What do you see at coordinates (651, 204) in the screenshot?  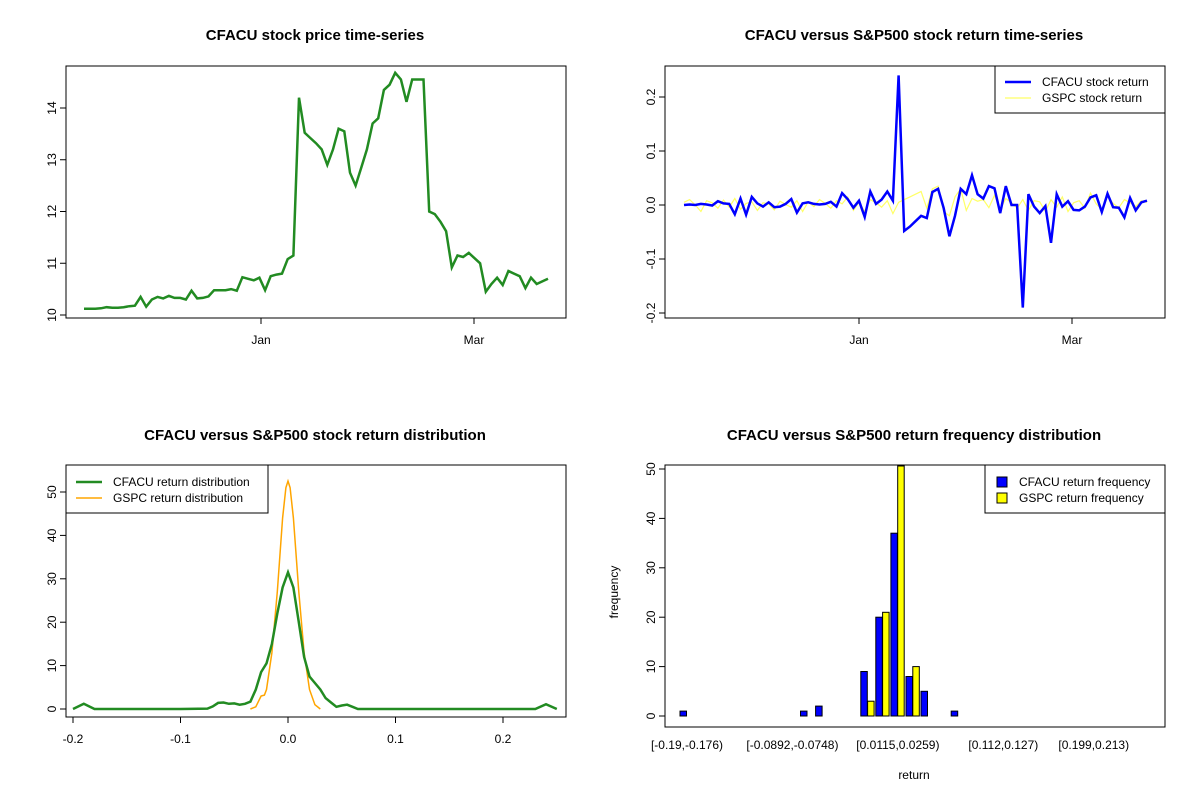 I see `y-tick-label: 0.0` at bounding box center [651, 204].